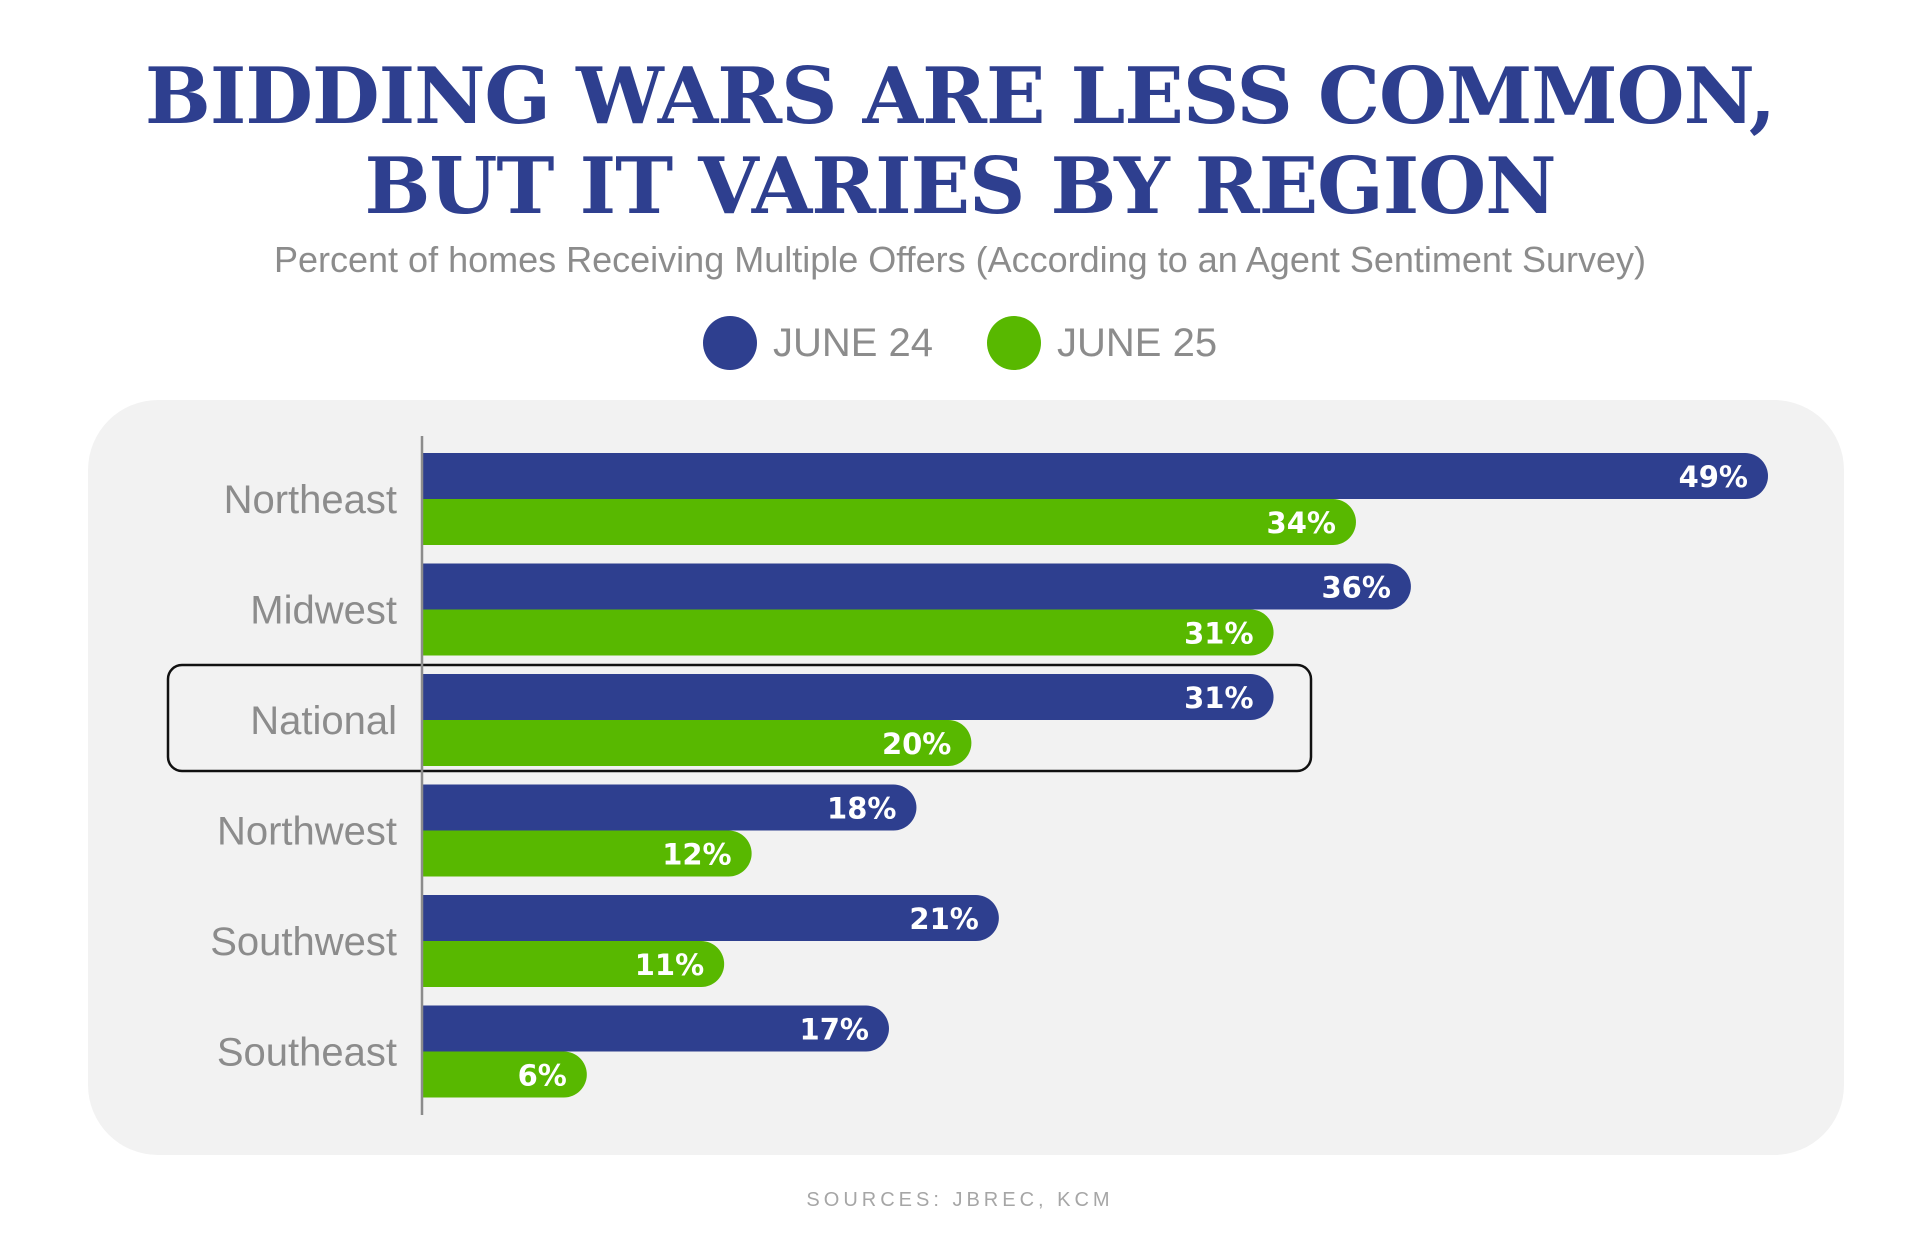 This screenshot has height=1256, width=1920. Describe the element at coordinates (1218, 634) in the screenshot. I see `data-label-midwest-june-25: 31%` at that location.